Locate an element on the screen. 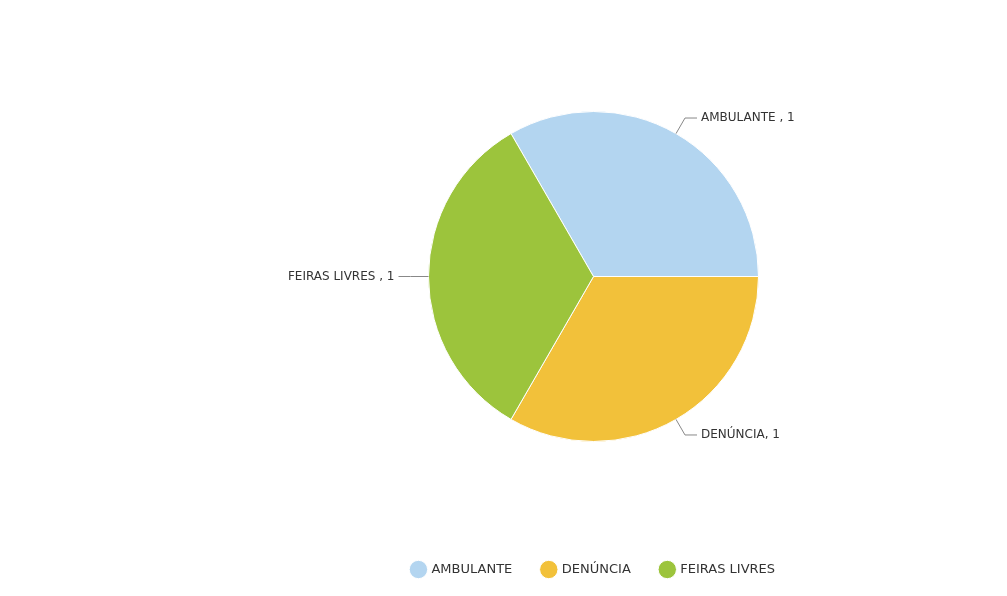  data-label: DENÚNCIA, 1 is located at coordinates (740, 434).